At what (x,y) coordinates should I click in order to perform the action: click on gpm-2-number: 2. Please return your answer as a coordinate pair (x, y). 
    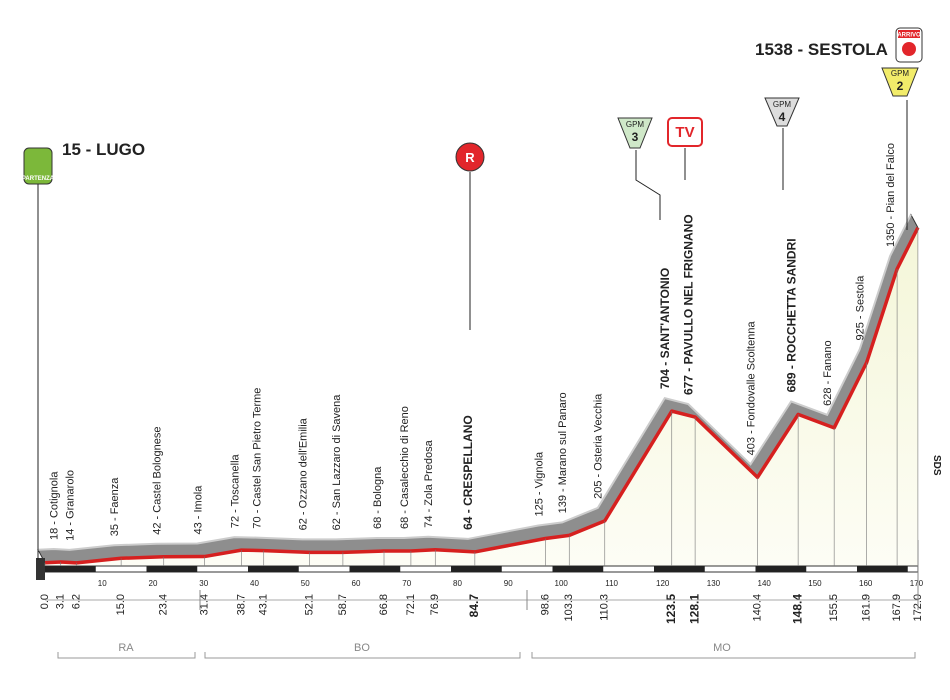
    Looking at the image, I should click on (900, 86).